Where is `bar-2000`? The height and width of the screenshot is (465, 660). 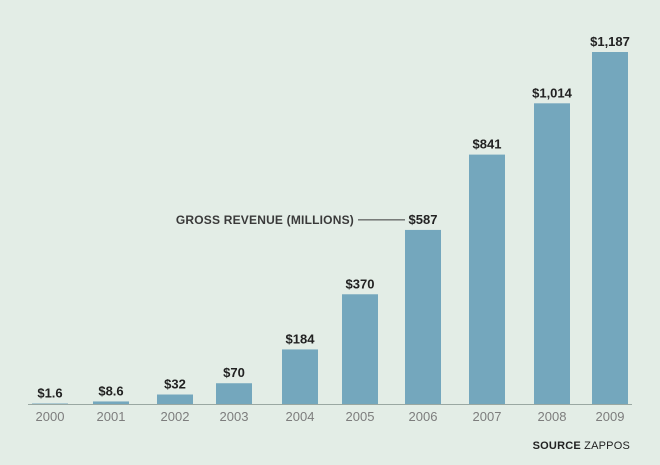 bar-2000 is located at coordinates (50, 403).